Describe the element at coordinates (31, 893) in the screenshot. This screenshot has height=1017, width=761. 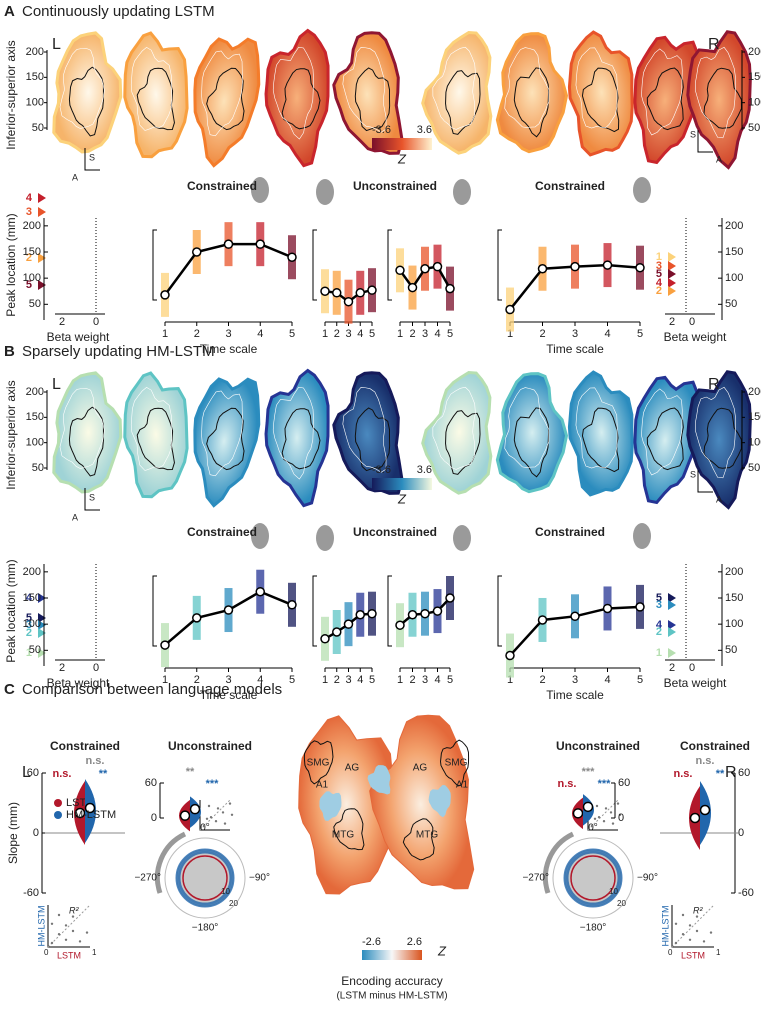
I see `y-tick-label: -60` at that location.